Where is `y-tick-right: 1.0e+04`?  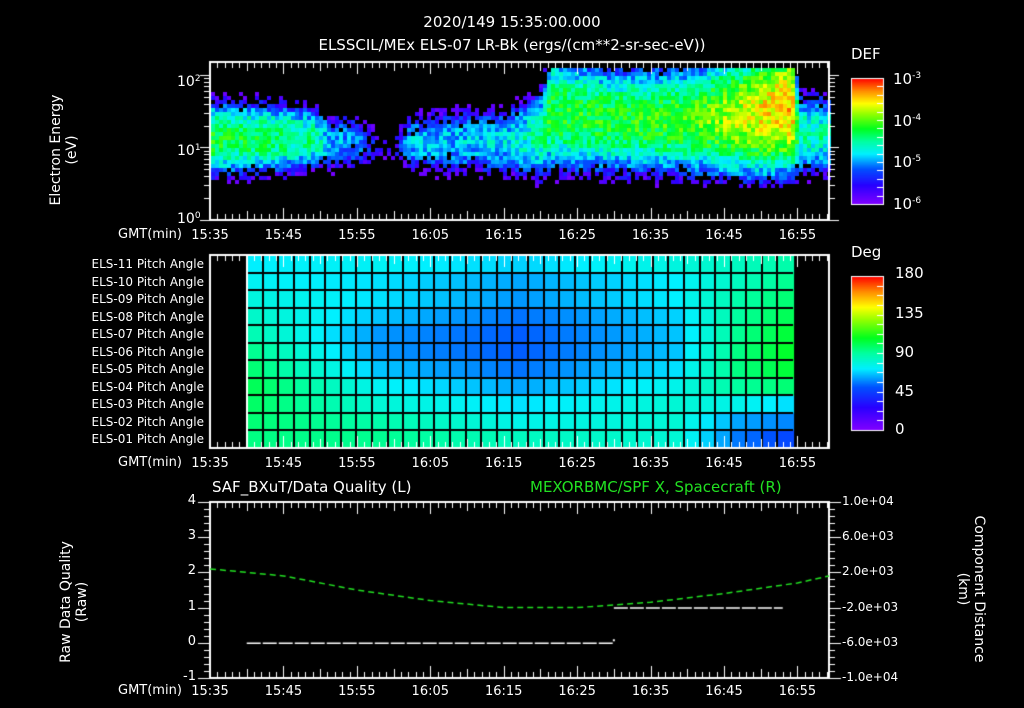 y-tick-right: 1.0e+04 is located at coordinates (868, 501).